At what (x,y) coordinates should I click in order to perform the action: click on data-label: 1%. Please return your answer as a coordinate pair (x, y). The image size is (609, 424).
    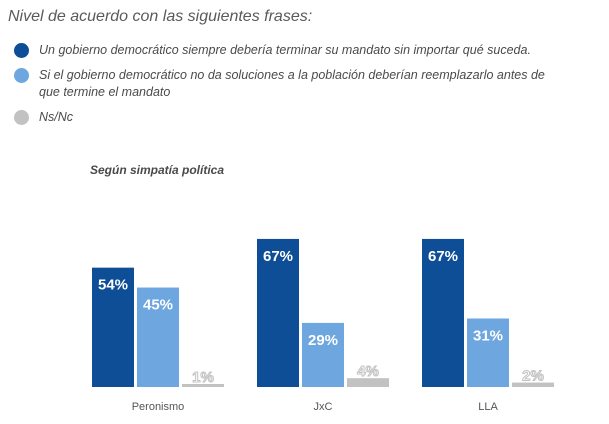
    Looking at the image, I should click on (203, 377).